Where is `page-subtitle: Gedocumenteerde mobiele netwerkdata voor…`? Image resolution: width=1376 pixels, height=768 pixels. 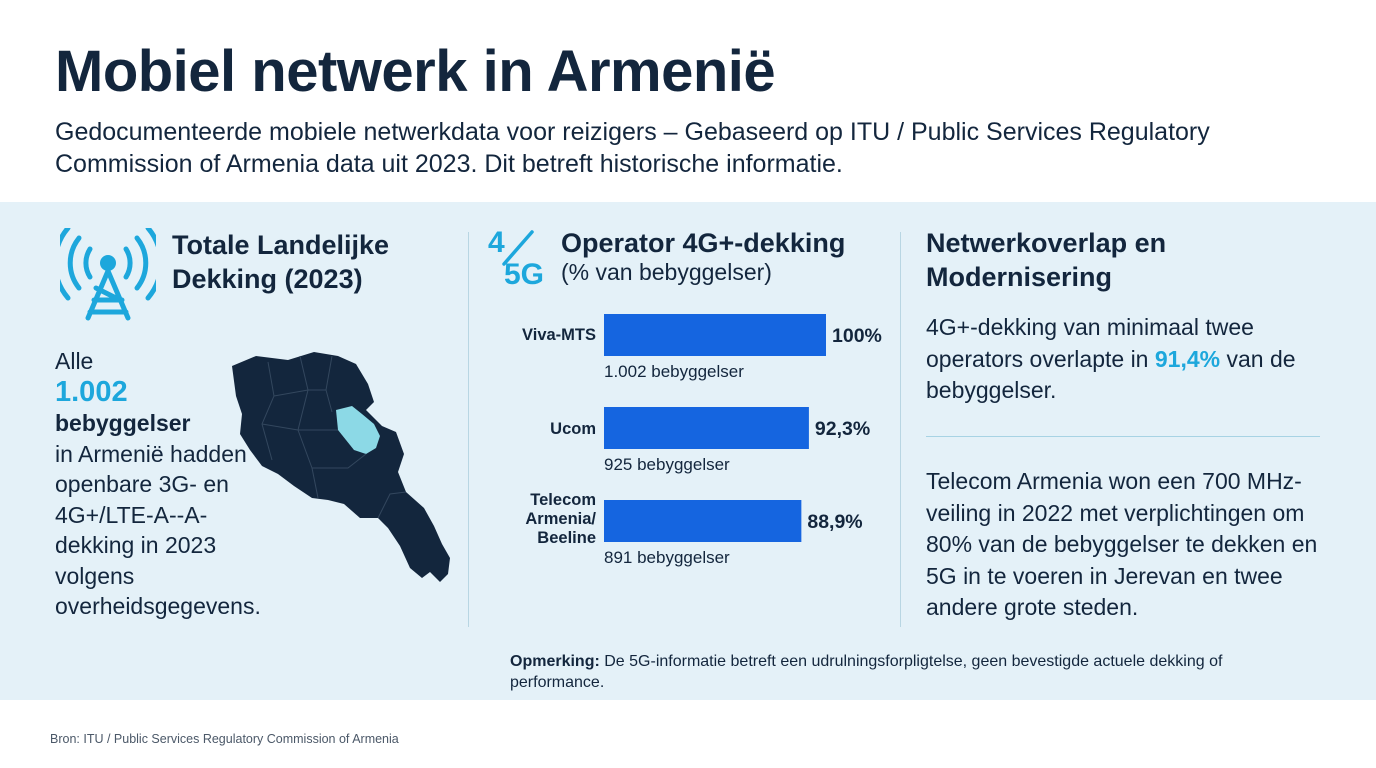
page-subtitle: Gedocumenteerde mobiele netwerkdata voor… is located at coordinates (632, 148).